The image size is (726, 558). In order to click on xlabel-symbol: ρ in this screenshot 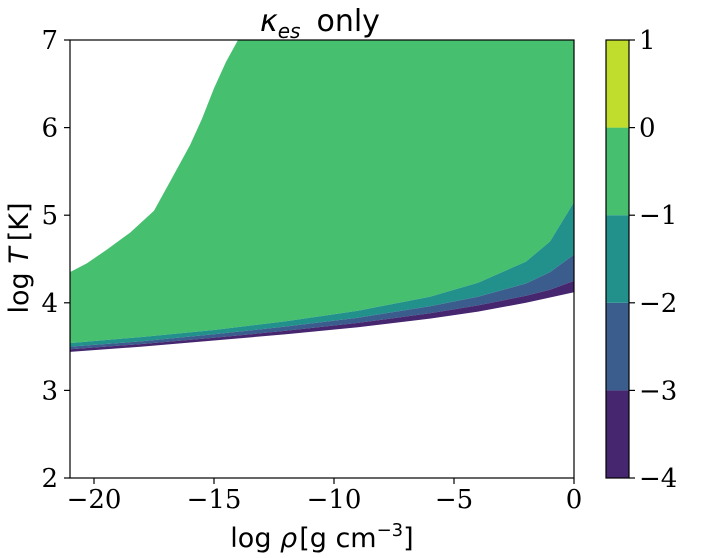, I will do `click(288, 538)`.